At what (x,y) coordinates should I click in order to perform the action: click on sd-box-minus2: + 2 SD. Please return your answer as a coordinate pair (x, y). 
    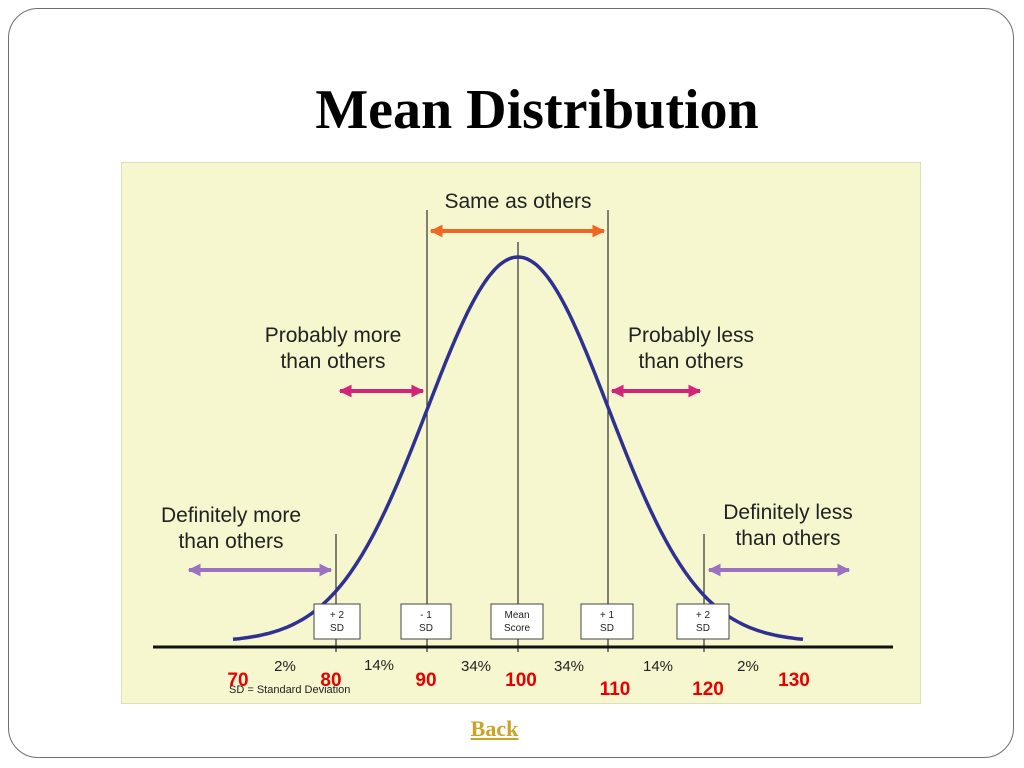
    Looking at the image, I should click on (337, 621).